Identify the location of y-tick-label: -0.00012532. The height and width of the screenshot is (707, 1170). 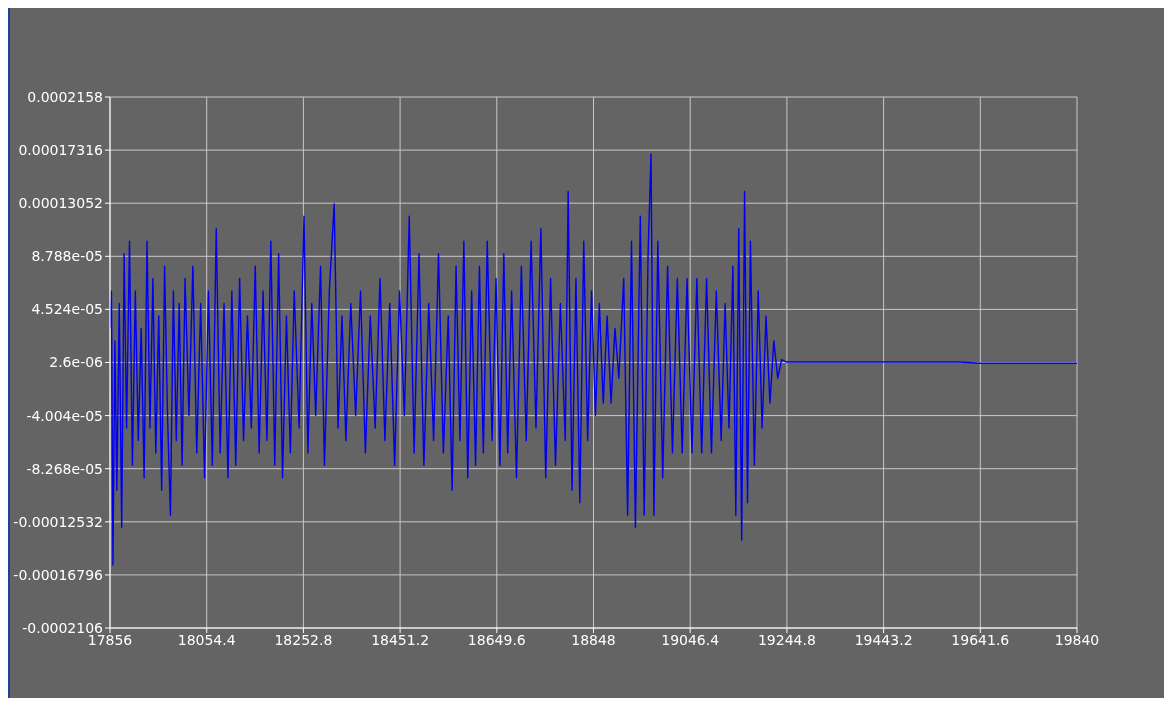
(58, 521).